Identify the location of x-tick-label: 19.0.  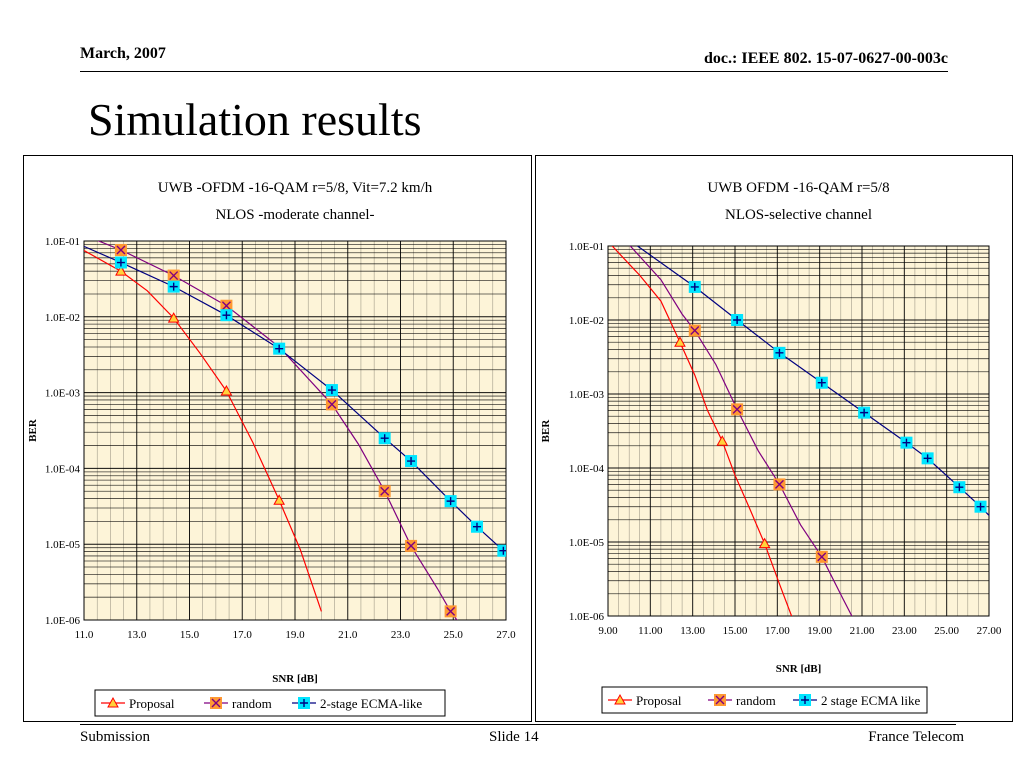
(295, 635).